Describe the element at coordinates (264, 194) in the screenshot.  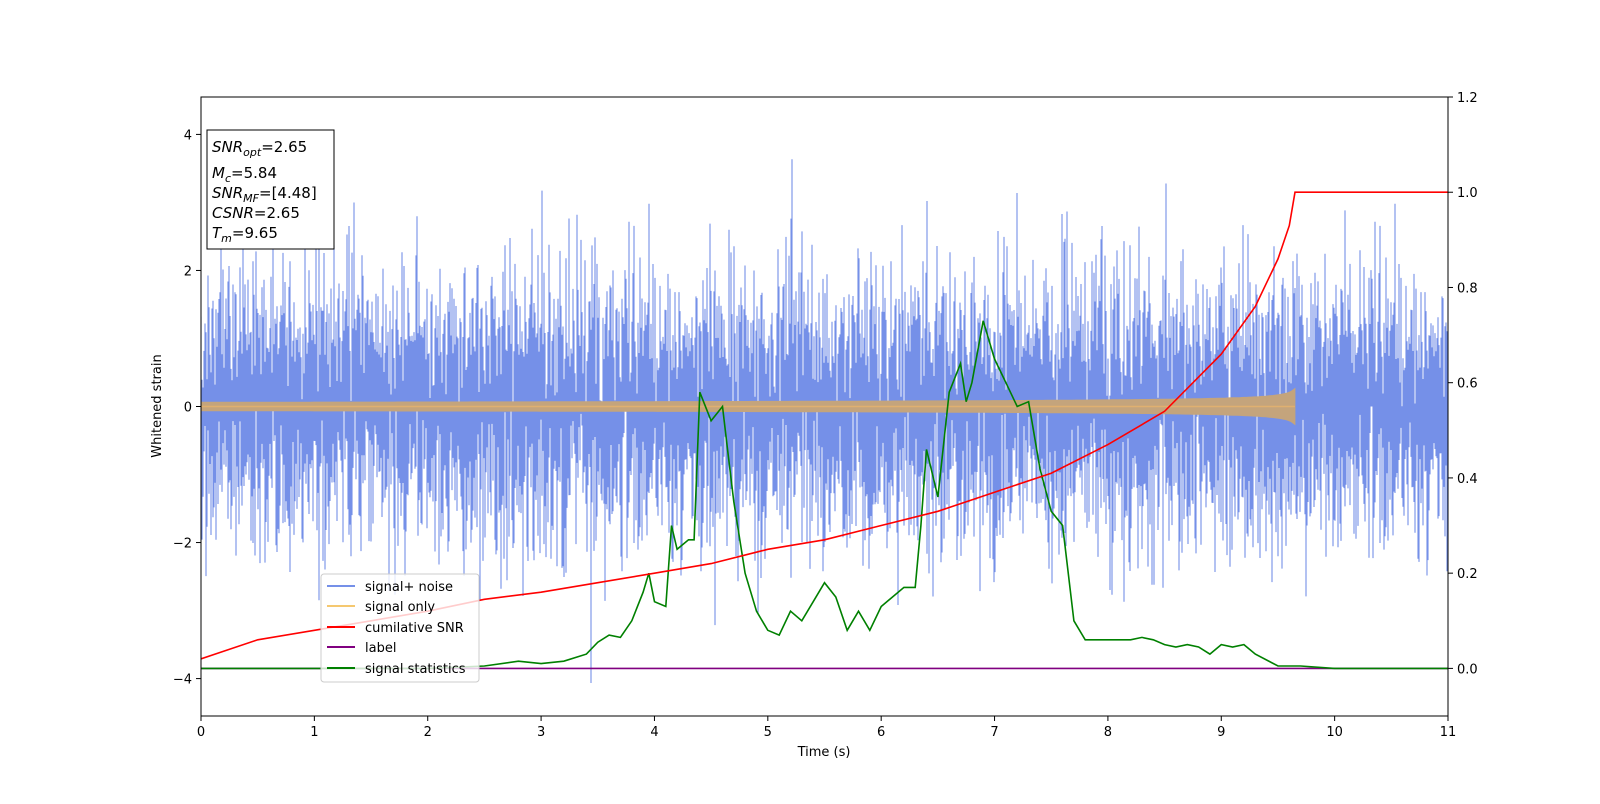
I see `info-snr-mf: SNRMF=[4.48]` at that location.